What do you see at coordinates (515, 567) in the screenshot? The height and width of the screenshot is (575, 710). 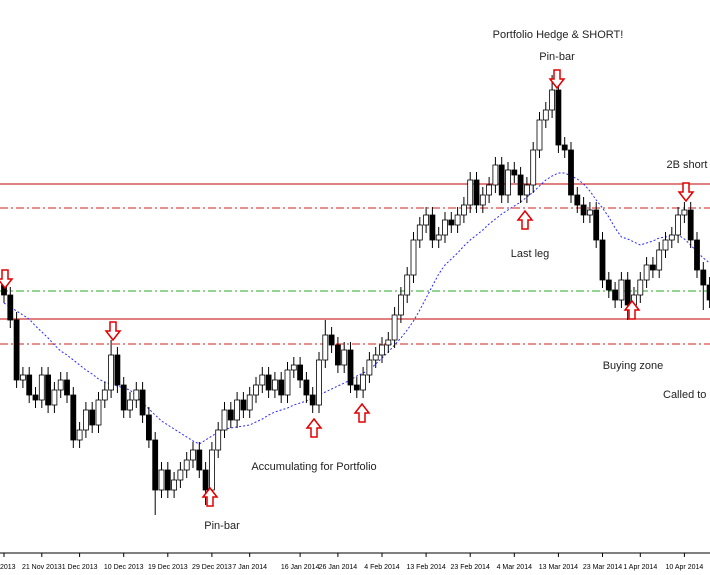 I see `x-tick-label: 4 Mar 2014` at bounding box center [515, 567].